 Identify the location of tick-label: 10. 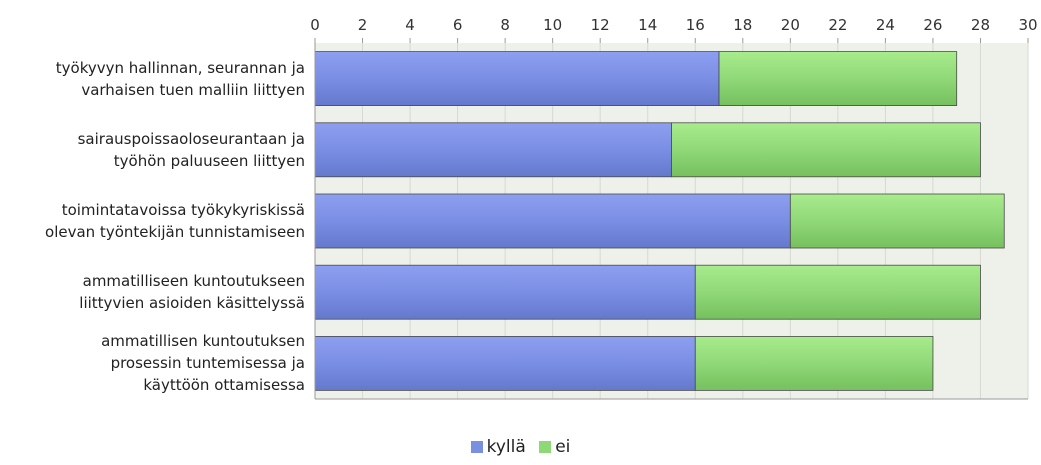
(552, 25).